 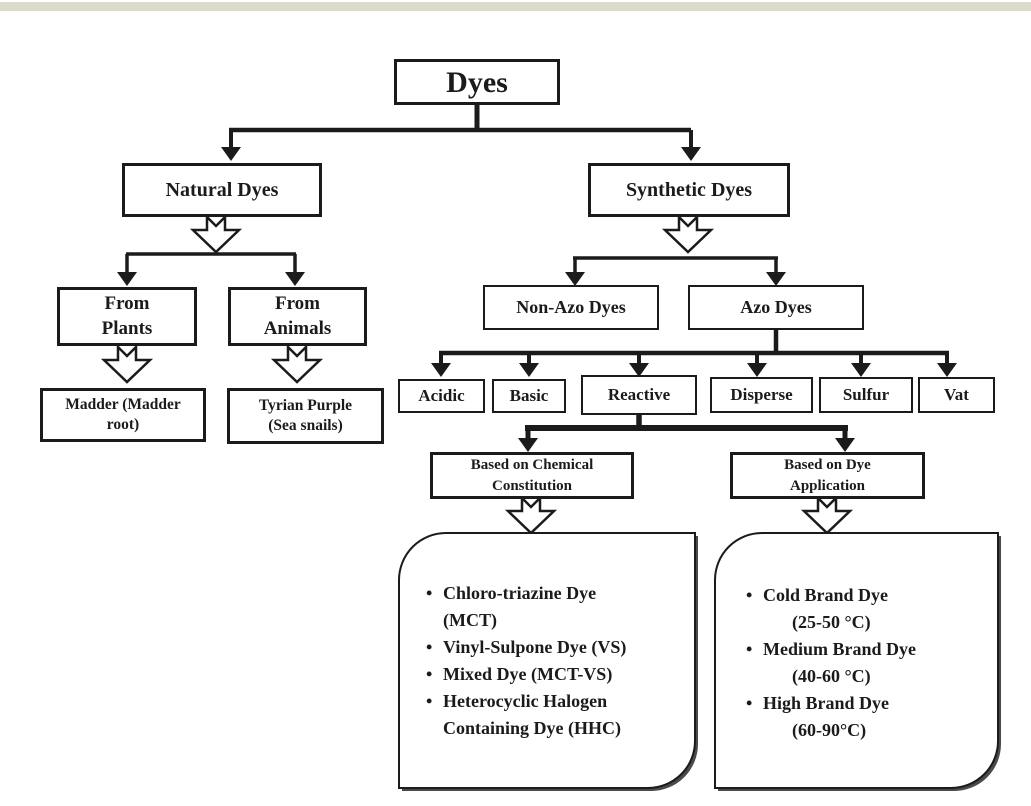 I want to click on non-azo-label: Non-Azo Dyes, so click(x=571, y=306).